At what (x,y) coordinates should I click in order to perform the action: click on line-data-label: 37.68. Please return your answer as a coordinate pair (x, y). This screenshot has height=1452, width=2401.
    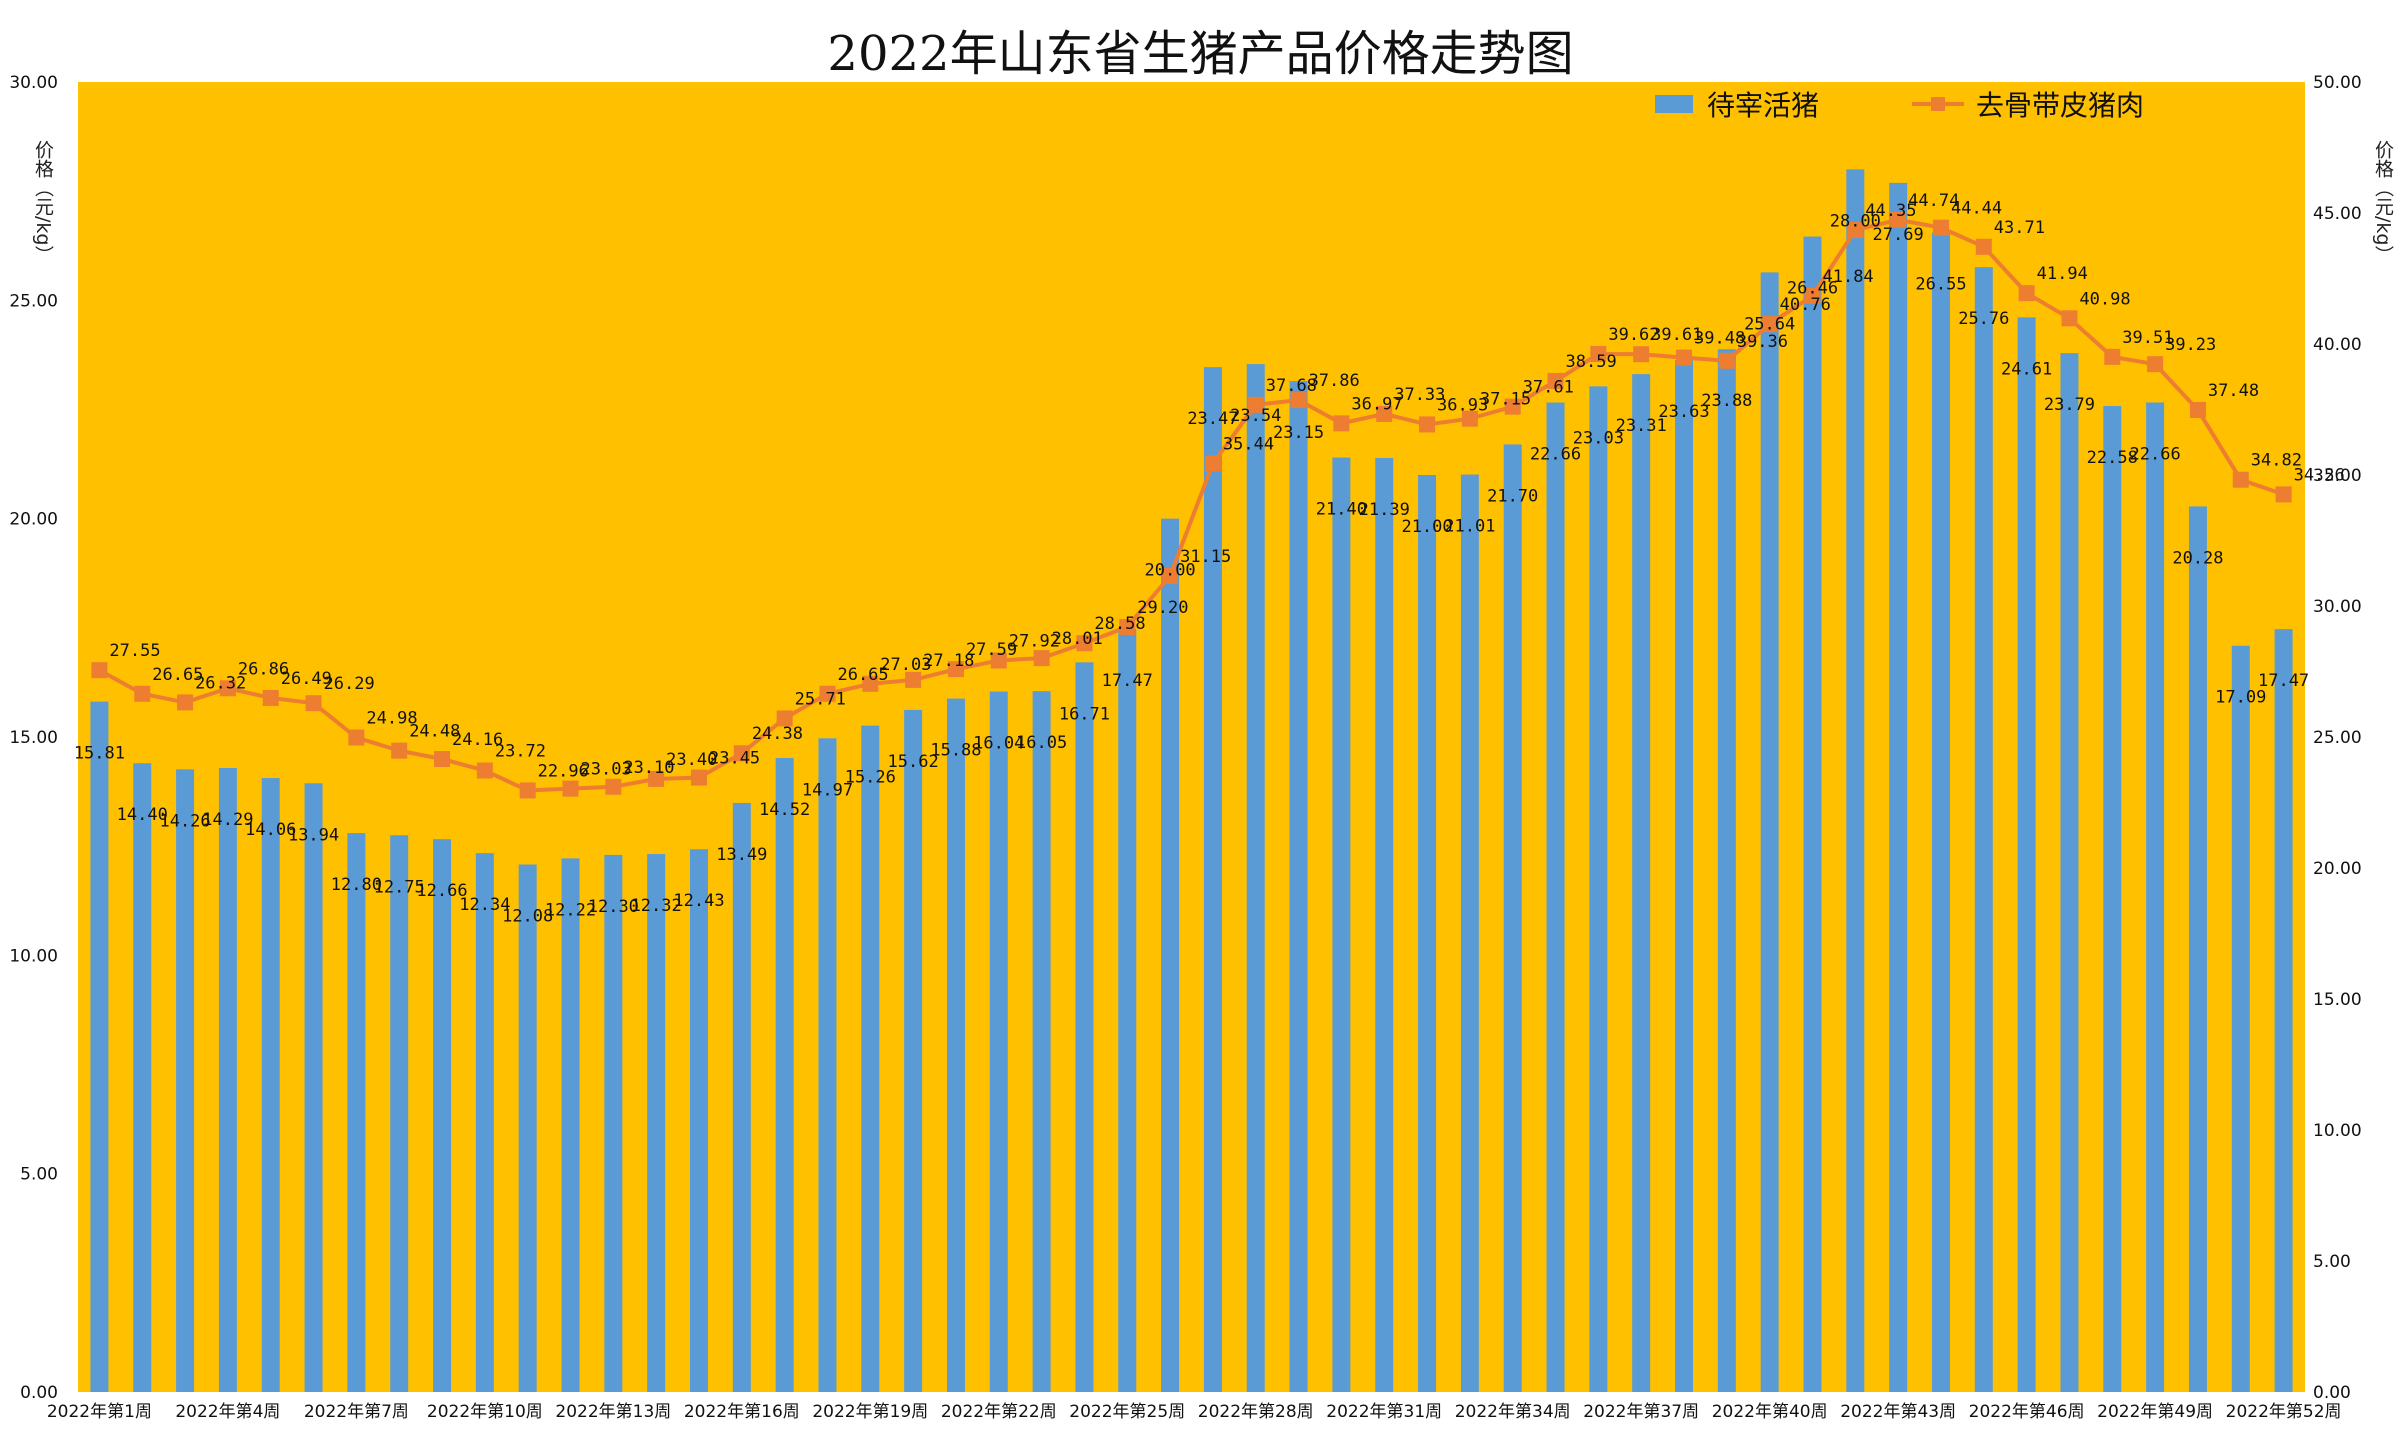
    Looking at the image, I should click on (1291, 386).